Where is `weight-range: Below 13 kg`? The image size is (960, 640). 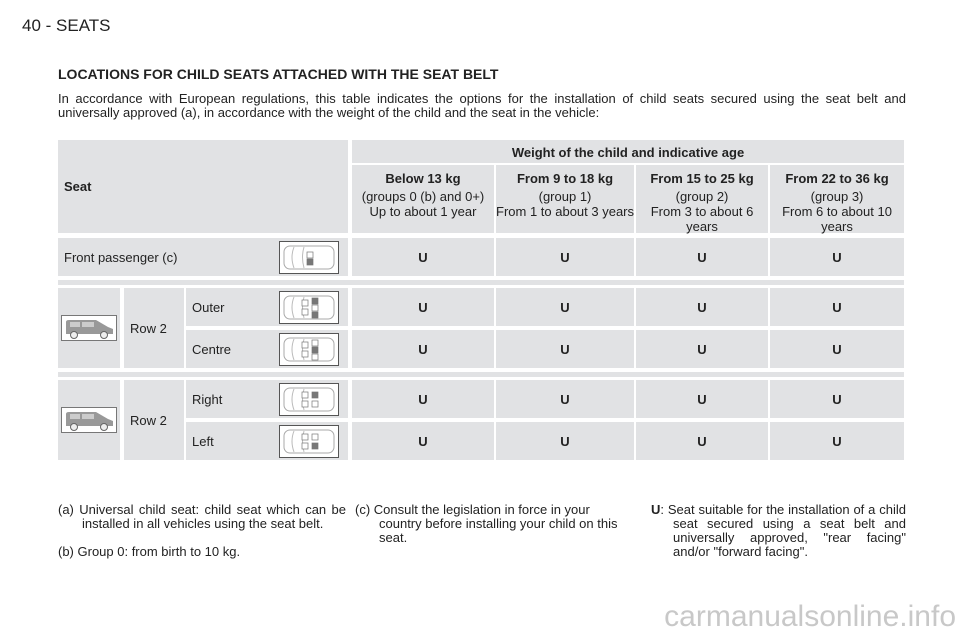
weight-range: Below 13 kg is located at coordinates (423, 178).